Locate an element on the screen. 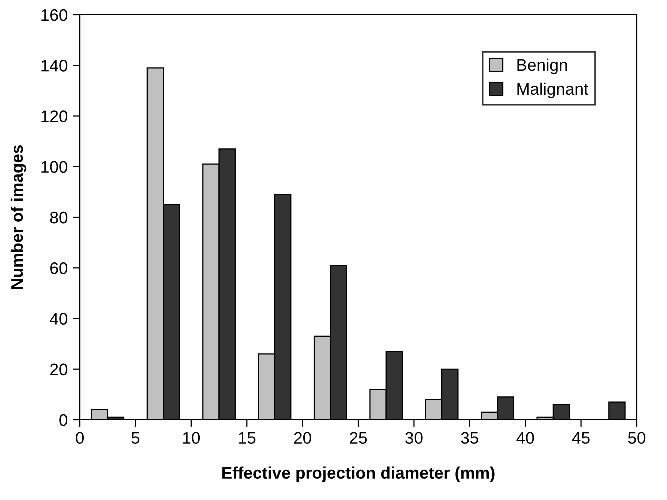 The width and height of the screenshot is (667, 500). legend-label: Benign is located at coordinates (543, 66).